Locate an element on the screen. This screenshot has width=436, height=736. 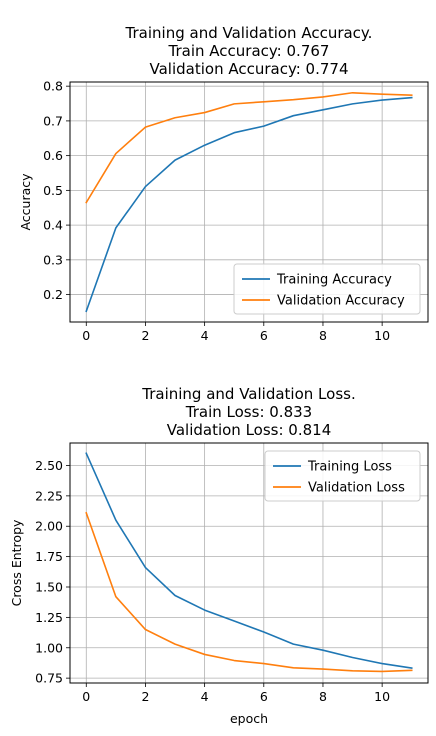
y-tick-label: 0.5 is located at coordinates (53, 190).